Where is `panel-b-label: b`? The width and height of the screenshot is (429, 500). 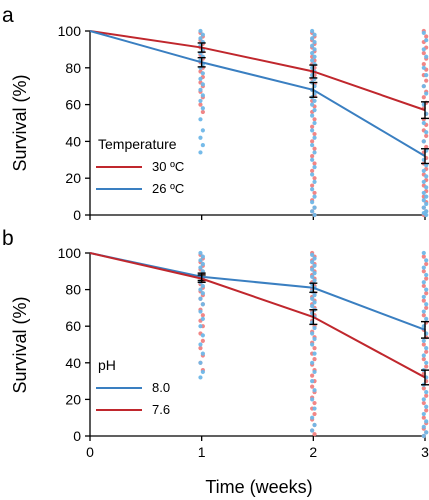 panel-b-label: b is located at coordinates (8, 238).